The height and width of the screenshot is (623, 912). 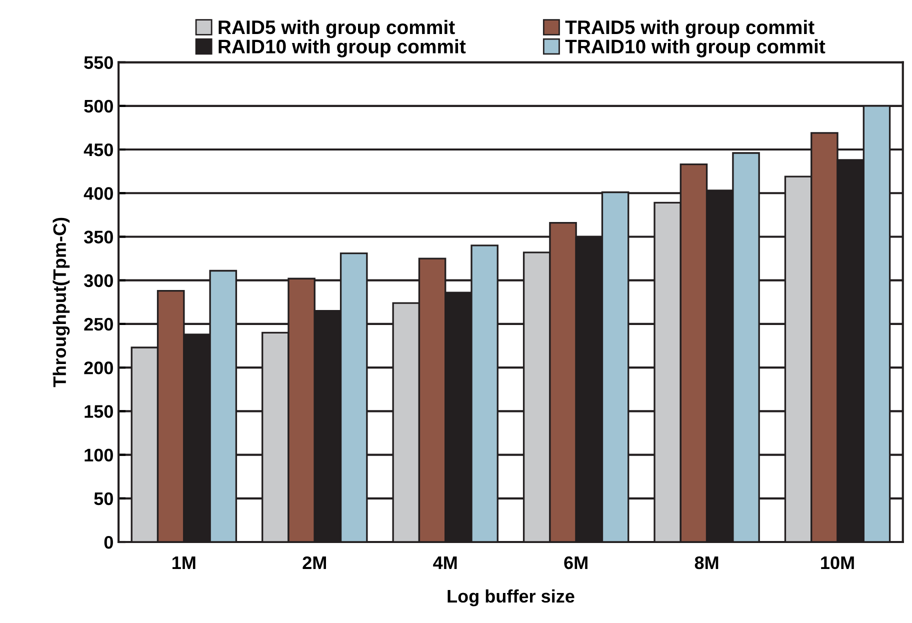 What do you see at coordinates (336, 29) in the screenshot?
I see `legend-label: RAID5 with group commit` at bounding box center [336, 29].